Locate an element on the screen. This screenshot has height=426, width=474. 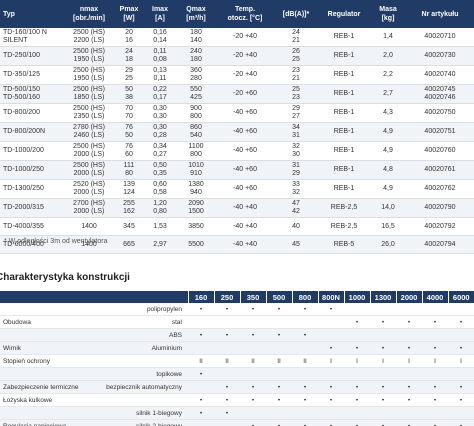
spec-cell-reg: REB-2,5 is located at coordinates (344, 226).